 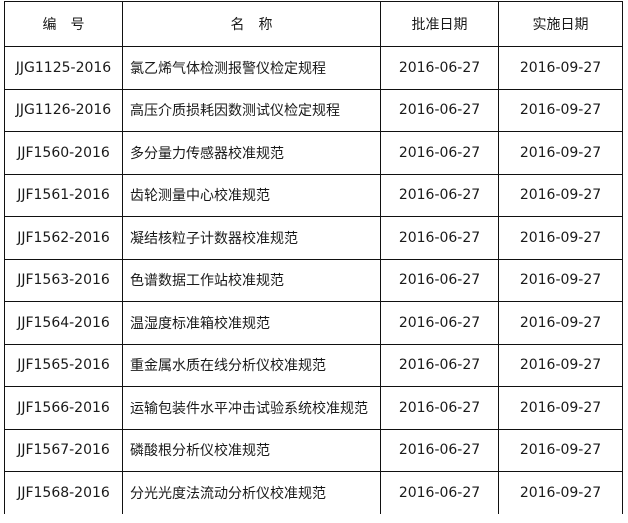 I want to click on table-header-row: 编 号 名 称 批准日期 实施日期, so click(x=313, y=24).